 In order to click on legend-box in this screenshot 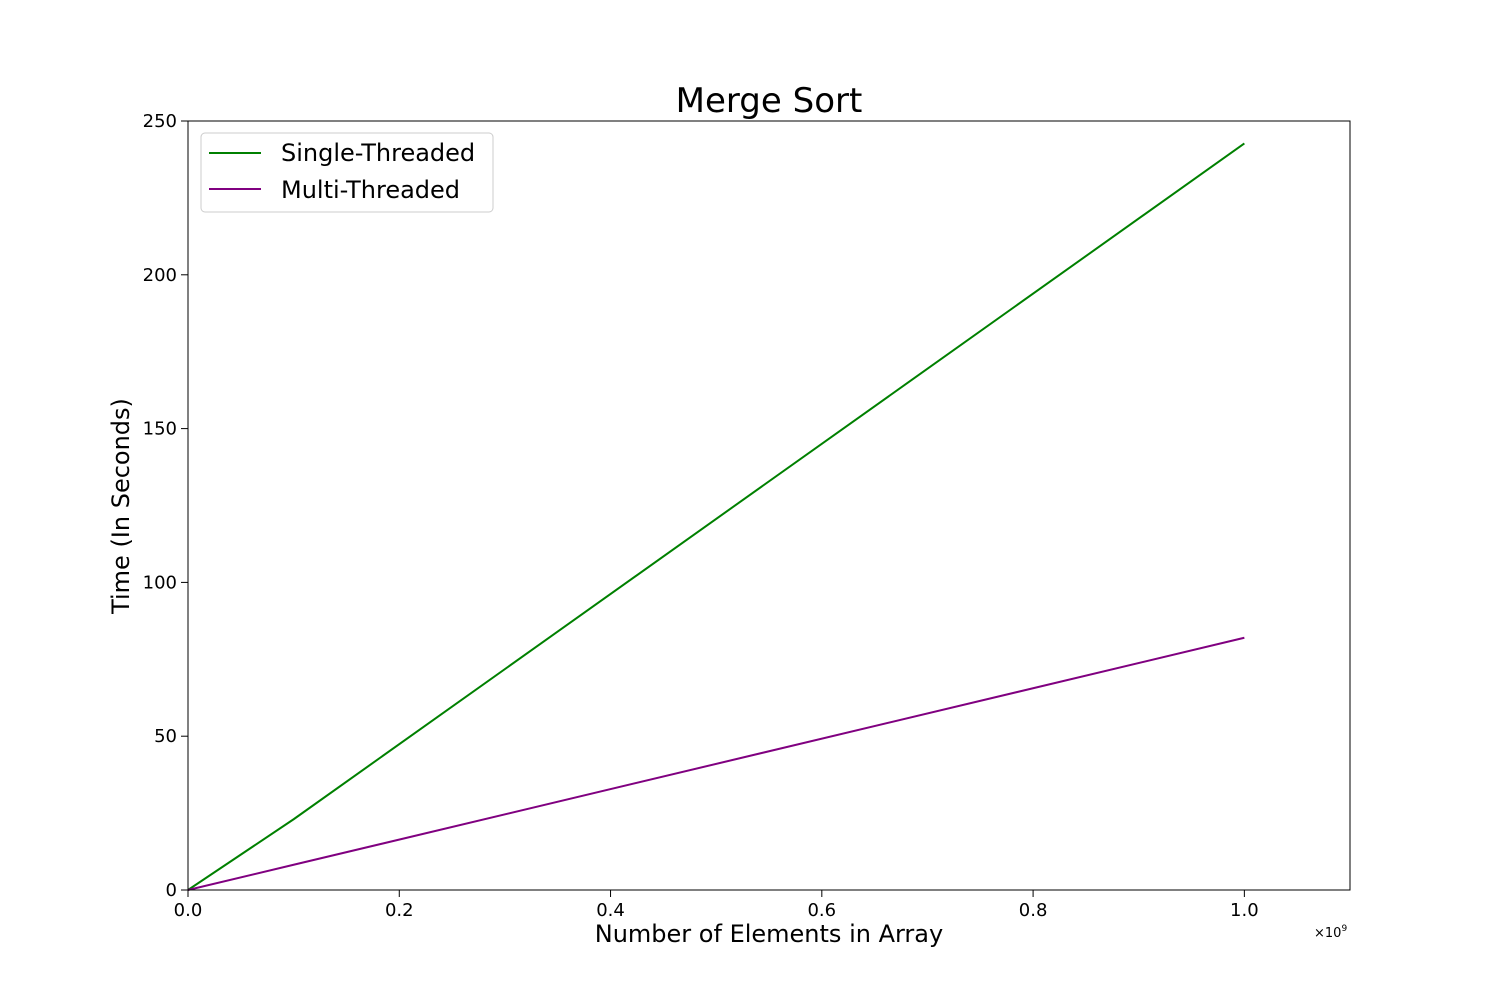, I will do `click(347, 172)`.